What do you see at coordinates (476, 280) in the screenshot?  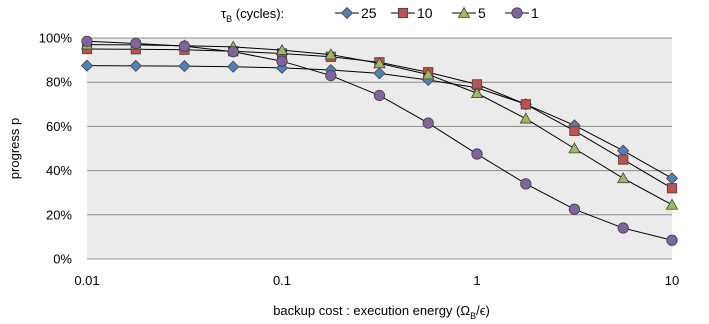 I see `x-tick-label: 1` at bounding box center [476, 280].